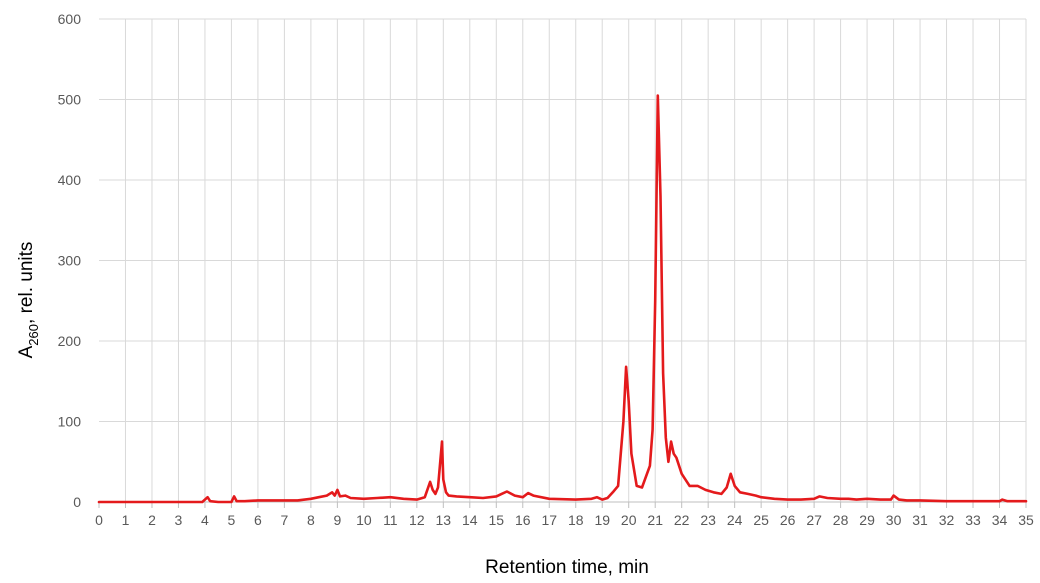 The width and height of the screenshot is (1040, 583). I want to click on x-tick-label: 29, so click(867, 520).